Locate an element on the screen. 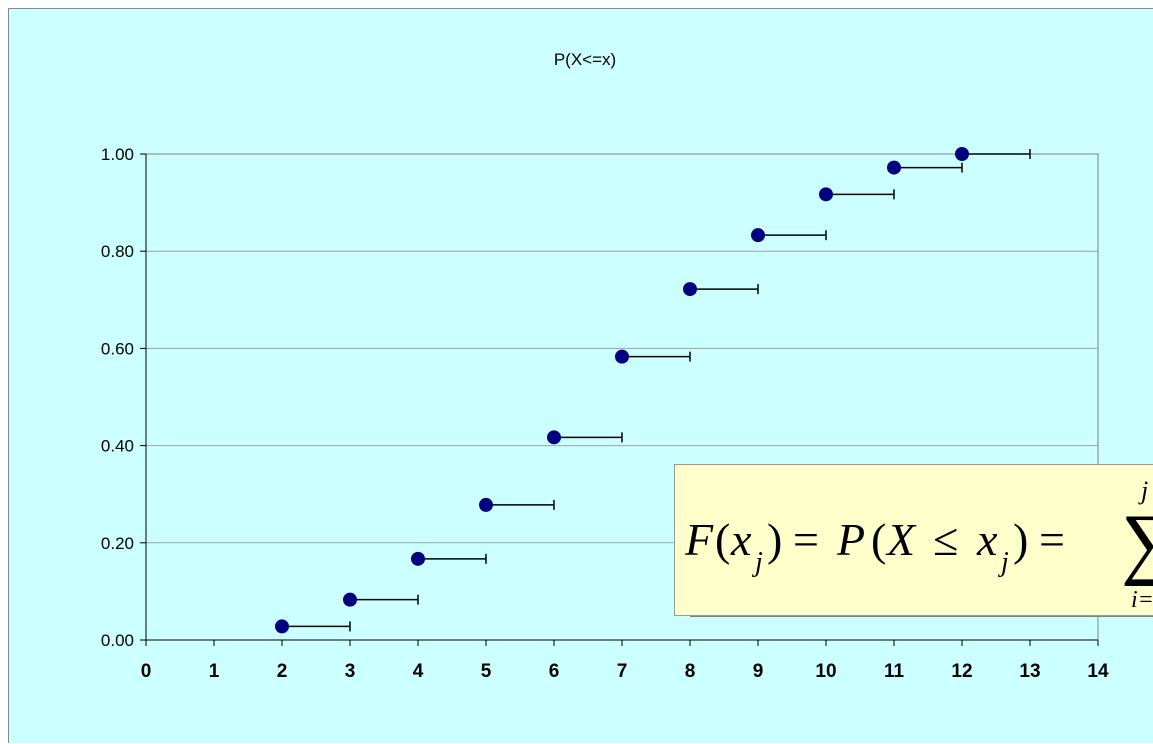  x-tick-label: 8 is located at coordinates (690, 671).